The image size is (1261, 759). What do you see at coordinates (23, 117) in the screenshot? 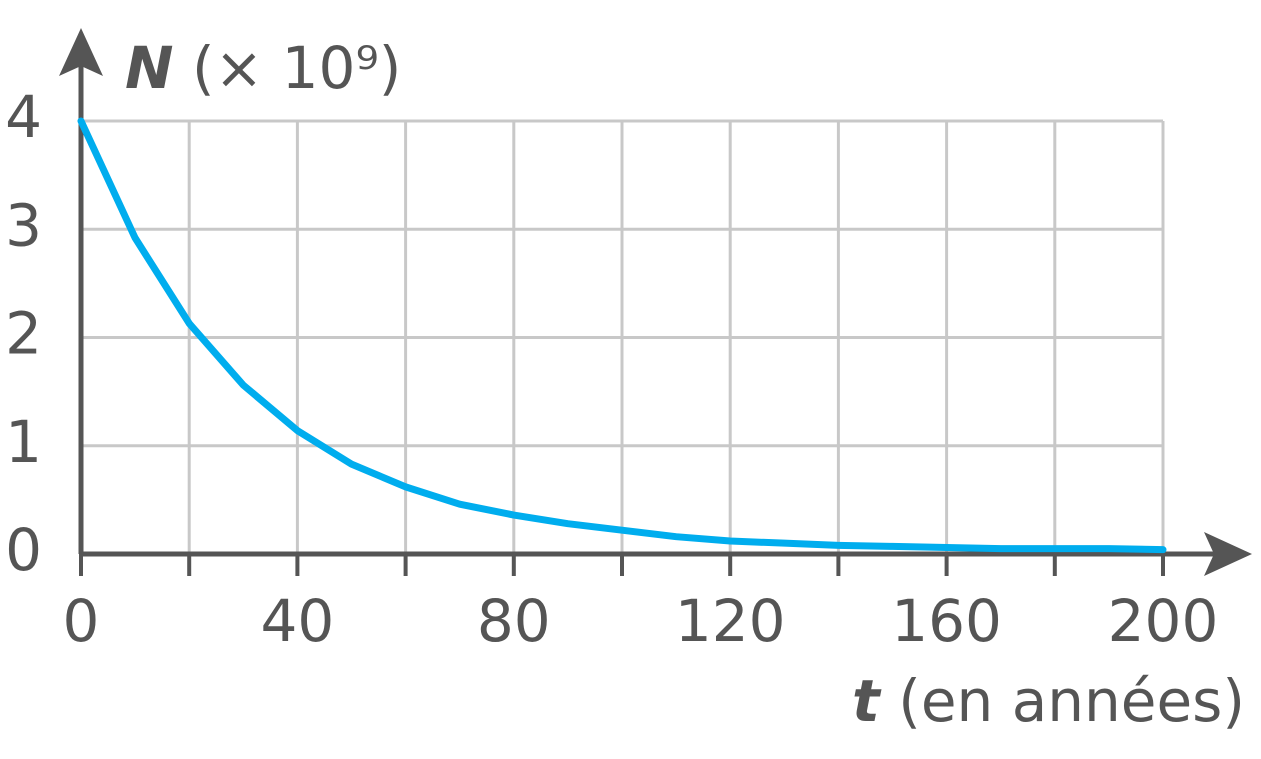
I see `y-tick-label: 4` at bounding box center [23, 117].